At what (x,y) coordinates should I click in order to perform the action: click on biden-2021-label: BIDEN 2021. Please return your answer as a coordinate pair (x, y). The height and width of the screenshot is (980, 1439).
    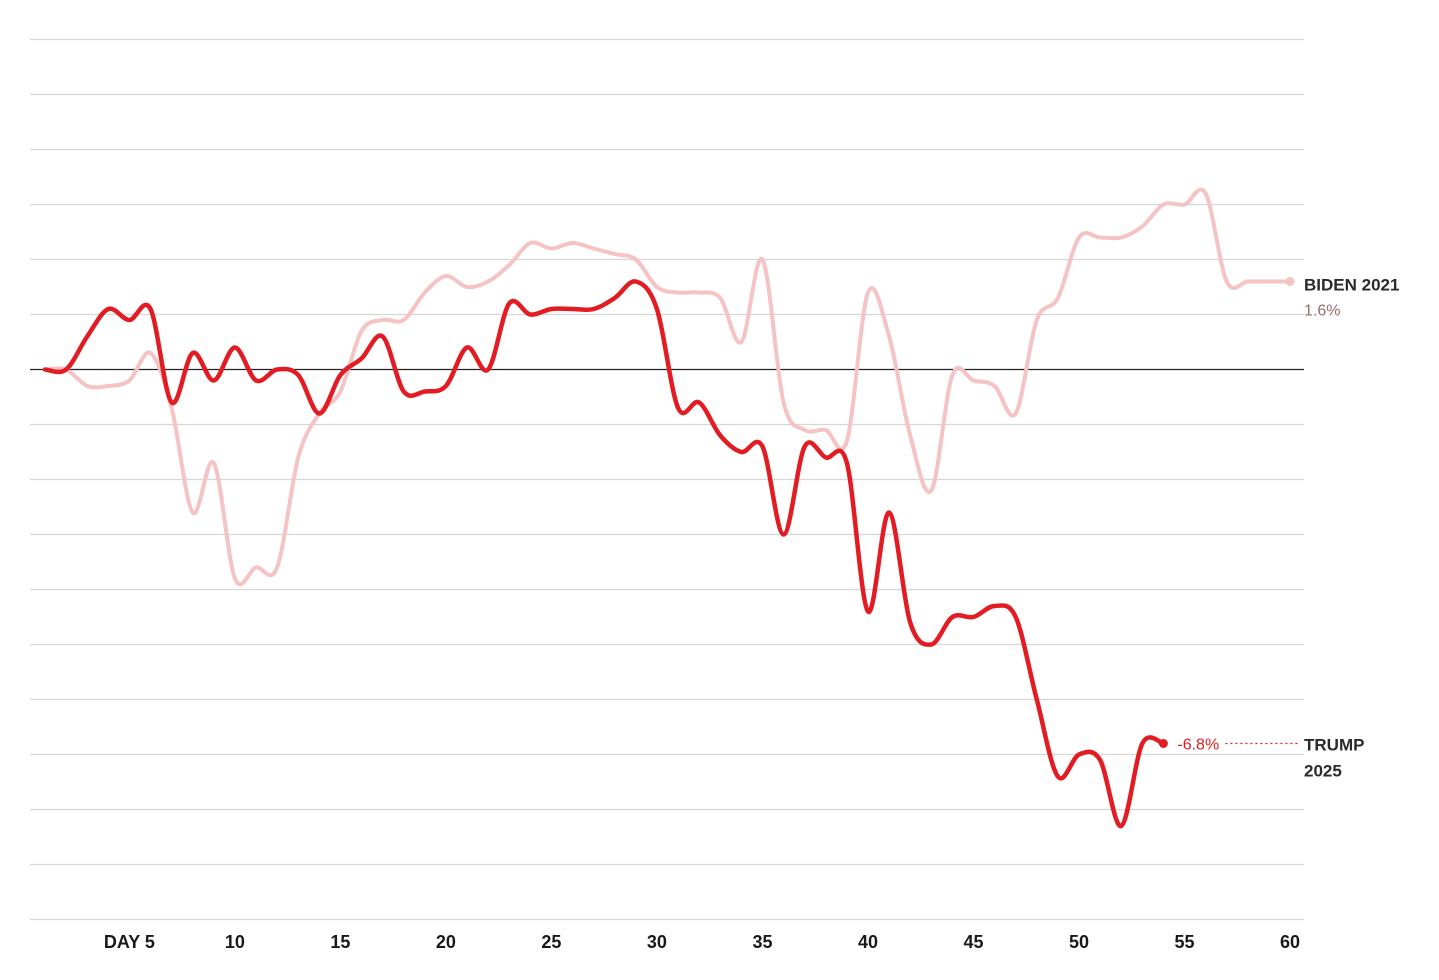
    Looking at the image, I should click on (1351, 285).